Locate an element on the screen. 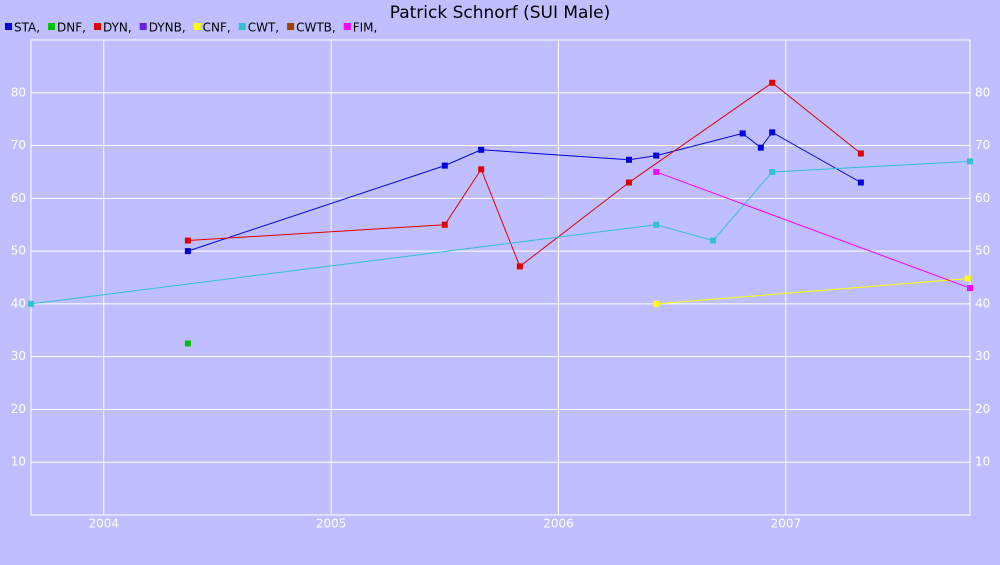 The image size is (1000, 565). y-tick-label: 80 is located at coordinates (18, 92).